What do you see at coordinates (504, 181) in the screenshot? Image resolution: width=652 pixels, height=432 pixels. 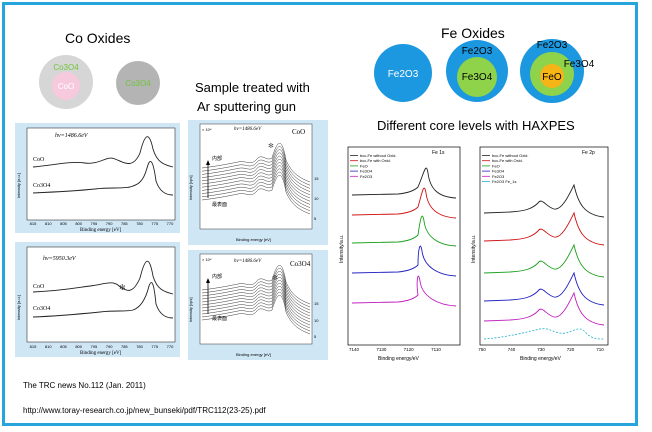 I see `legend-label: Fe2O3 Fe_1s` at bounding box center [504, 181].